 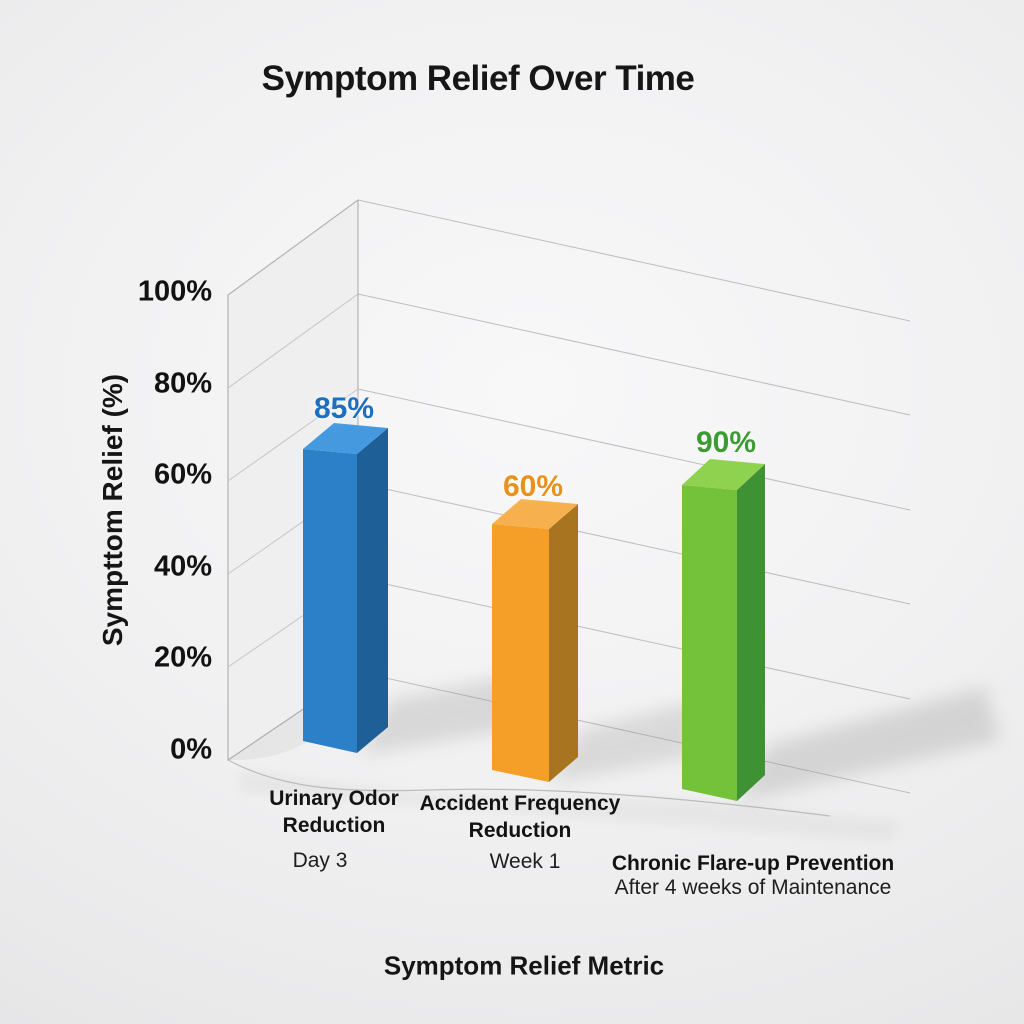 What do you see at coordinates (191, 749) in the screenshot?
I see `y-tick-0: 0%` at bounding box center [191, 749].